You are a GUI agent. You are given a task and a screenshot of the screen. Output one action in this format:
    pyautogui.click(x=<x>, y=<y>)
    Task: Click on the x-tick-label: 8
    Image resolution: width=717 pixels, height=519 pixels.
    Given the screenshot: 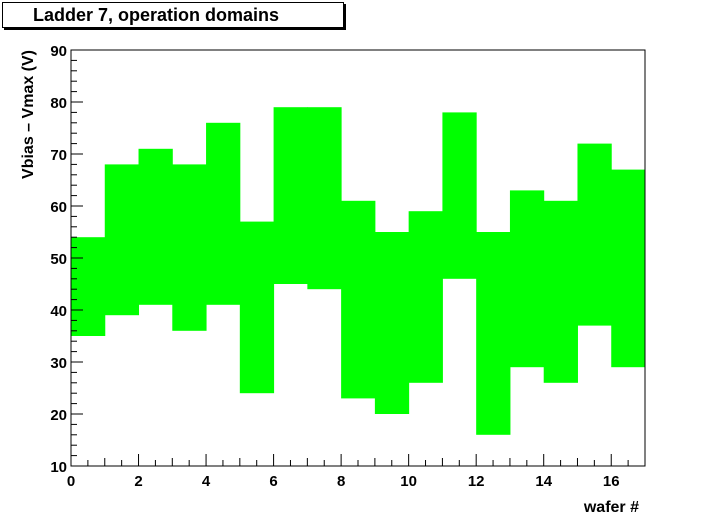 What is the action you would take?
    pyautogui.click(x=341, y=481)
    